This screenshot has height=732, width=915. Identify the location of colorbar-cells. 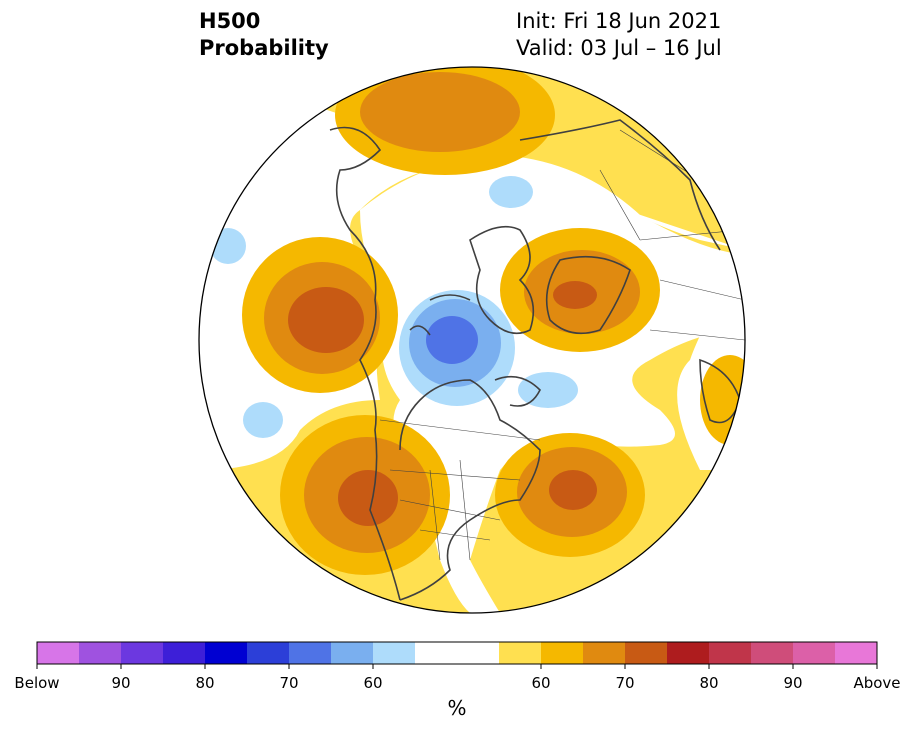
(457, 653).